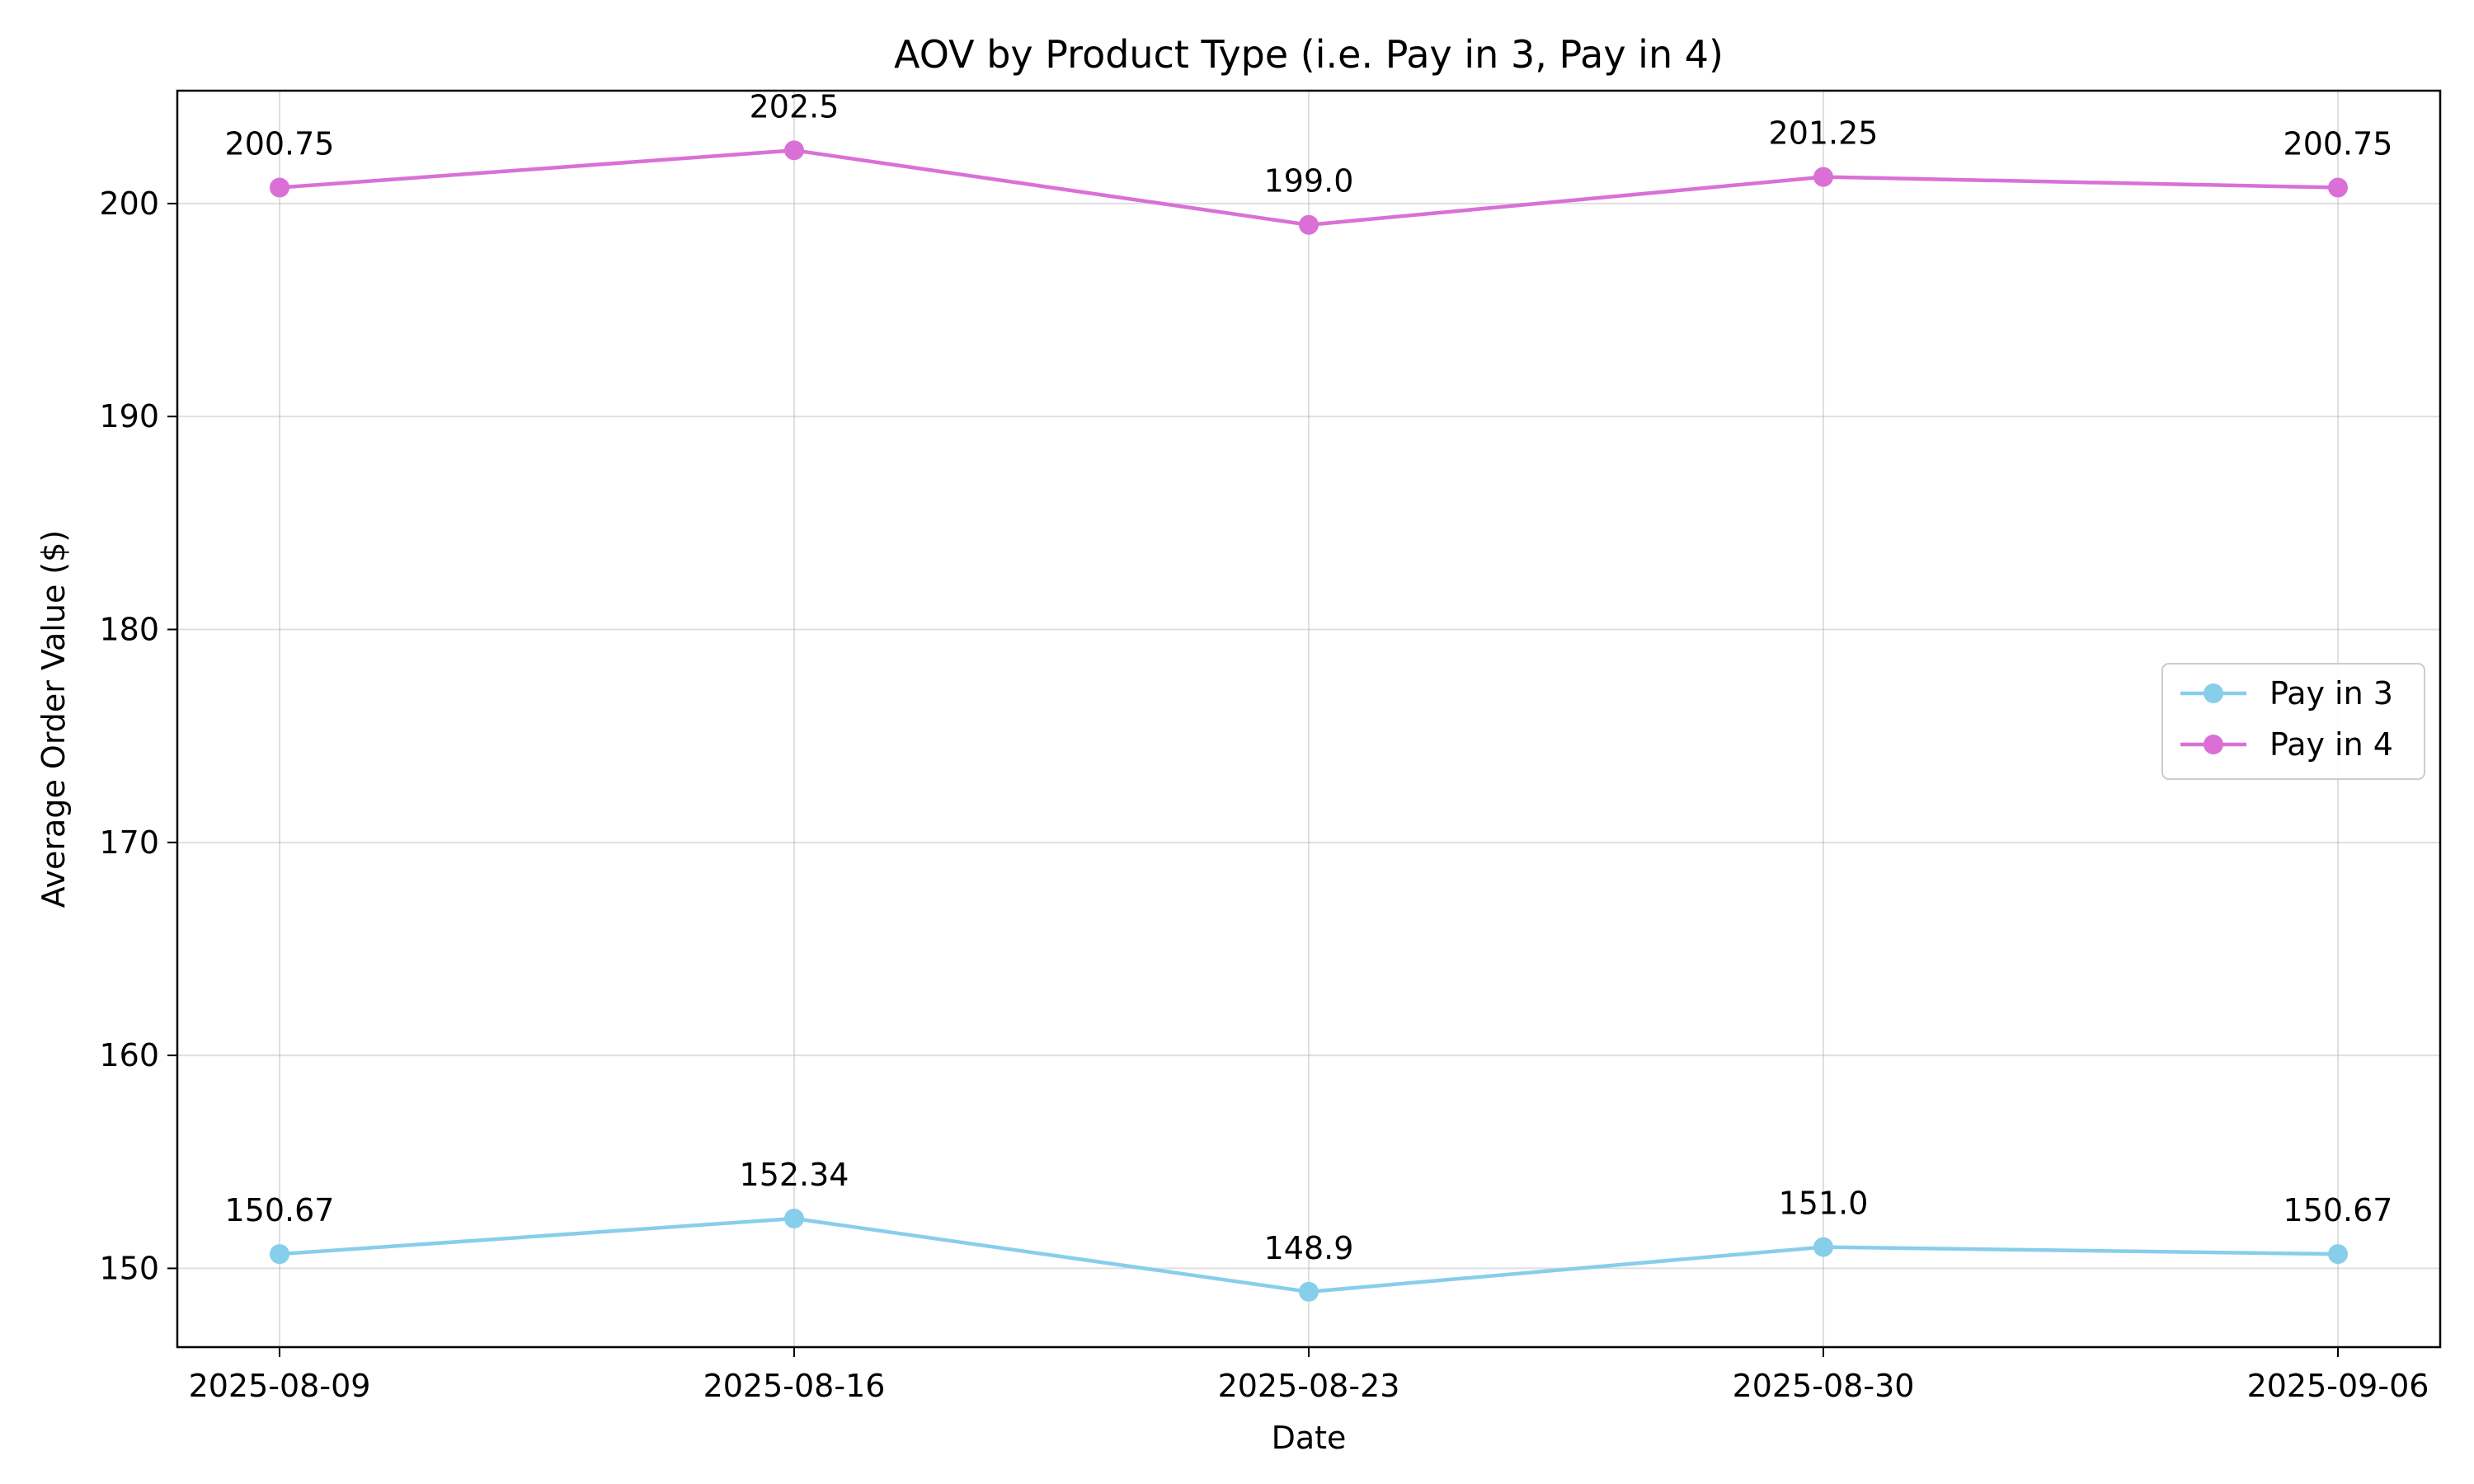 The height and width of the screenshot is (1484, 2474). Describe the element at coordinates (129, 842) in the screenshot. I see `y-tick-label: 170` at that location.